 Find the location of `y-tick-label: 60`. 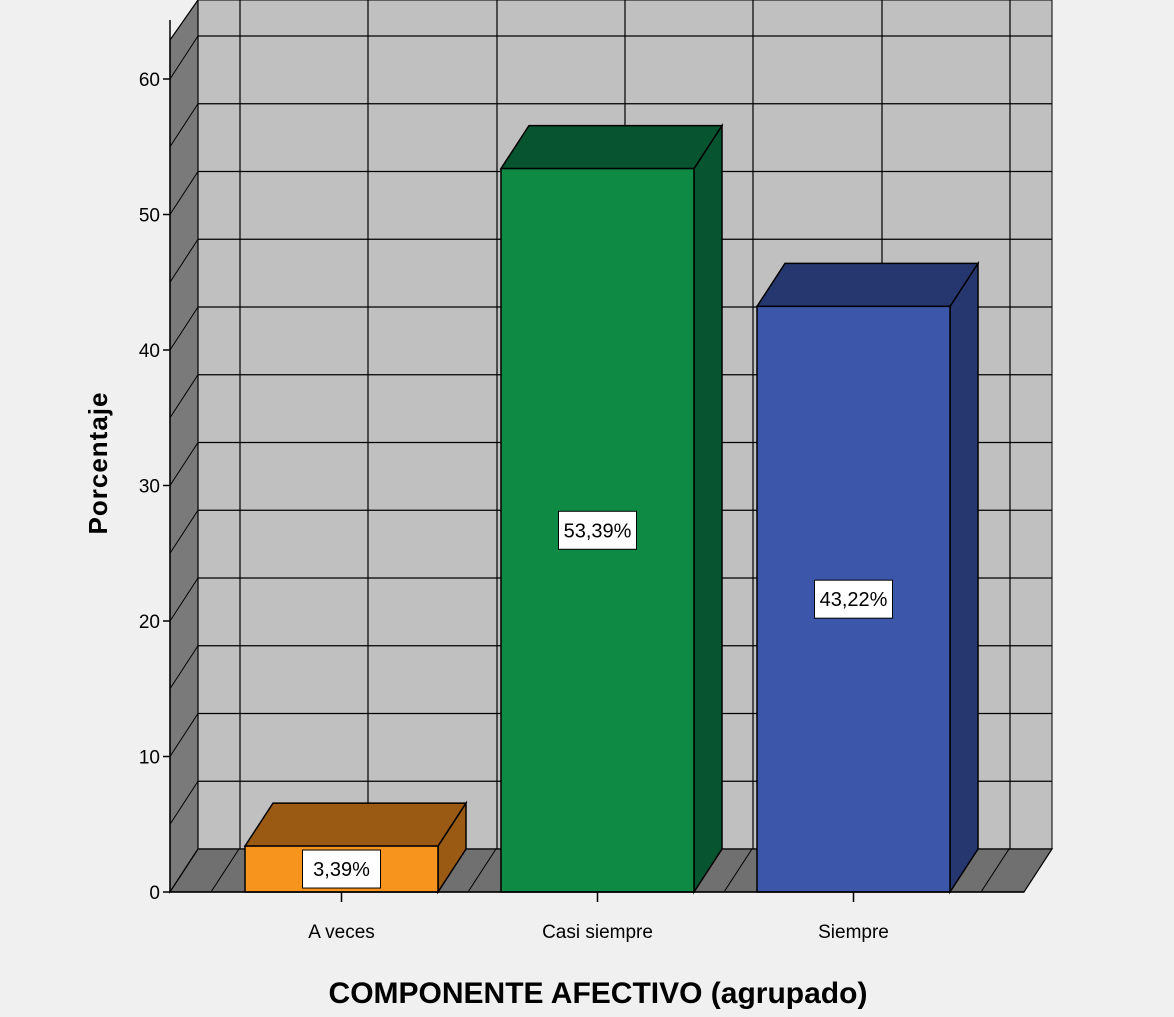

y-tick-label: 60 is located at coordinates (149, 80).